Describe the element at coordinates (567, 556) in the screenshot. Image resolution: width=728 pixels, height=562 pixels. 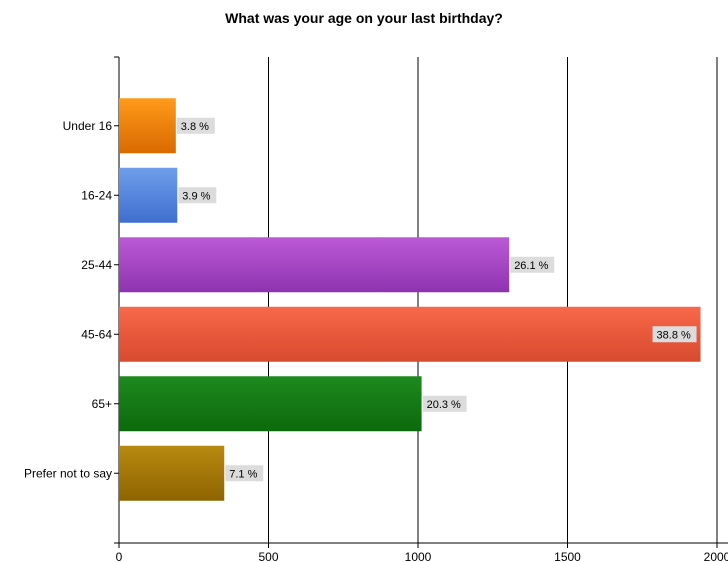
I see `x-tick-label: 1500` at that location.